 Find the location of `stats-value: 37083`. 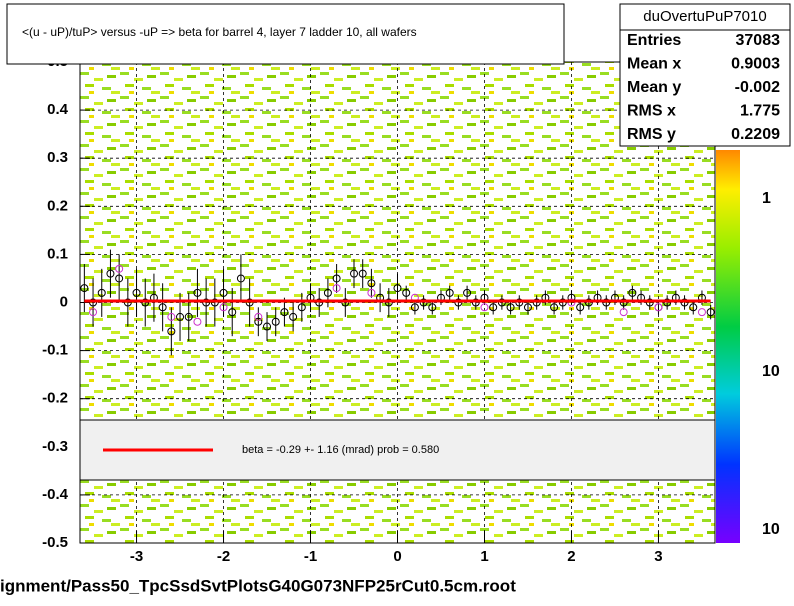

stats-value: 37083 is located at coordinates (758, 40).